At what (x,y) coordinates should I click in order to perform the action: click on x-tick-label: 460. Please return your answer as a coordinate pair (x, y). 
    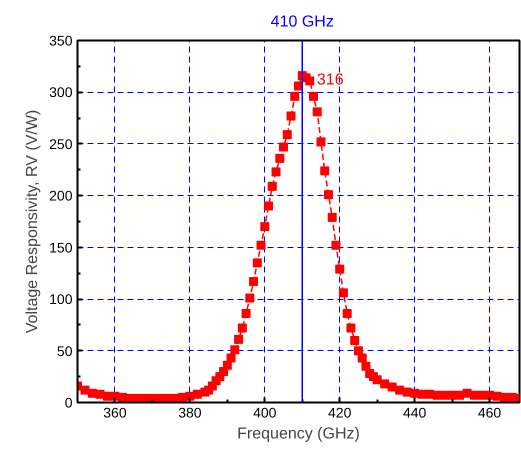
    Looking at the image, I should click on (490, 412).